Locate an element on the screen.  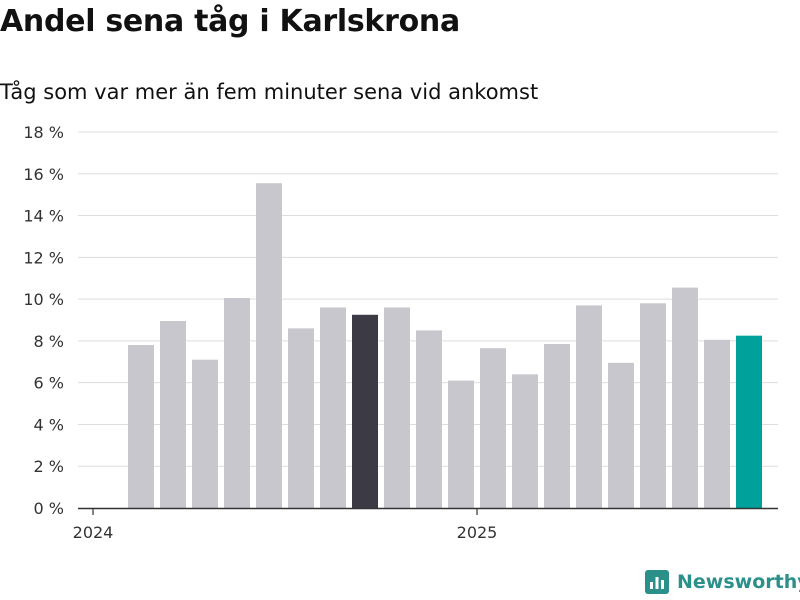
y-tick-label: 12 % is located at coordinates (43, 257).